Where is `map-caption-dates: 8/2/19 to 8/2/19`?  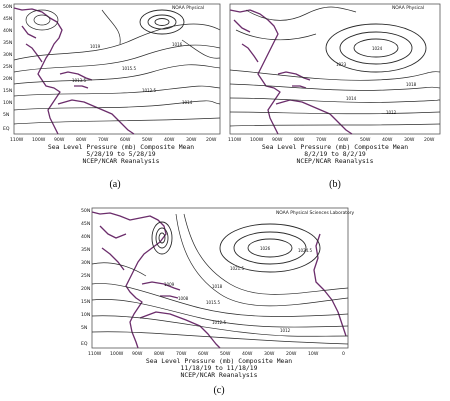
map-caption-dates: 8/2/19 to 8/2/19 is located at coordinates (335, 154).